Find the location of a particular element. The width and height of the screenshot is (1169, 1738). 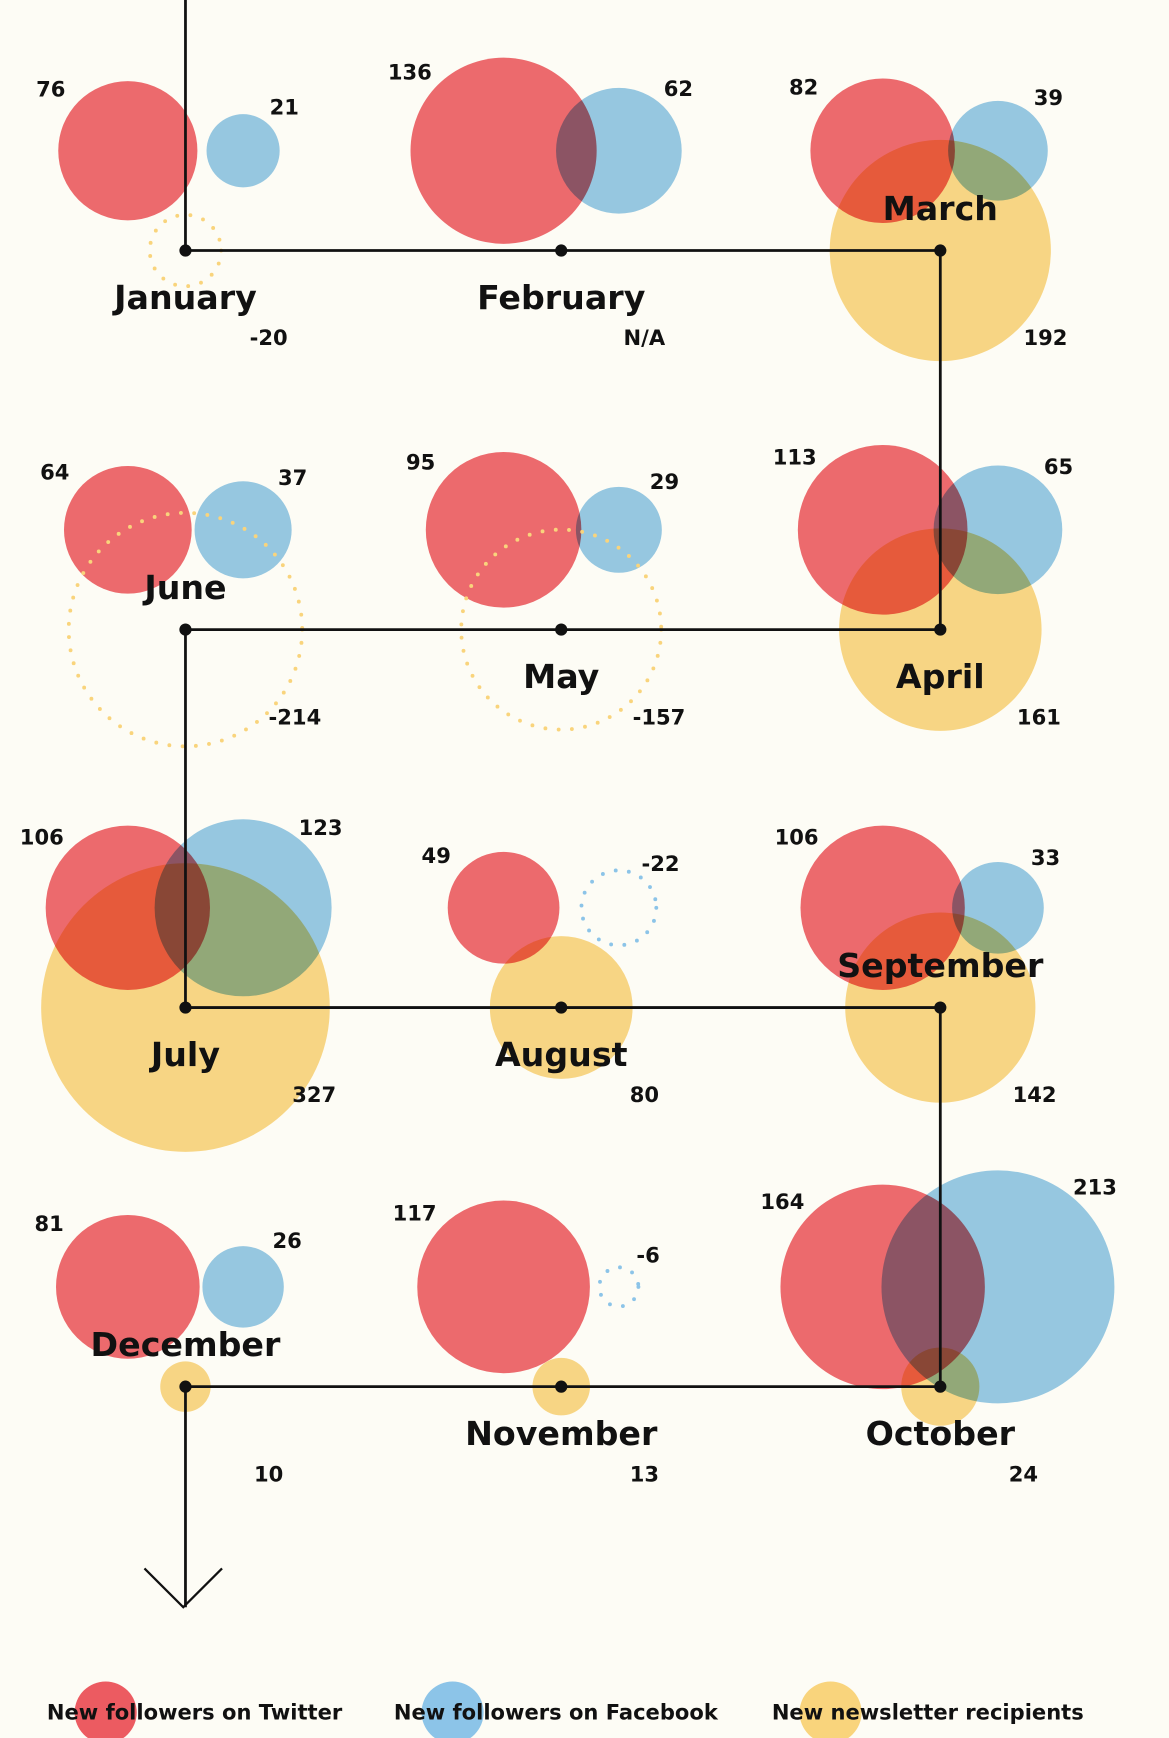

month-label: July is located at coordinates (184, 1054).